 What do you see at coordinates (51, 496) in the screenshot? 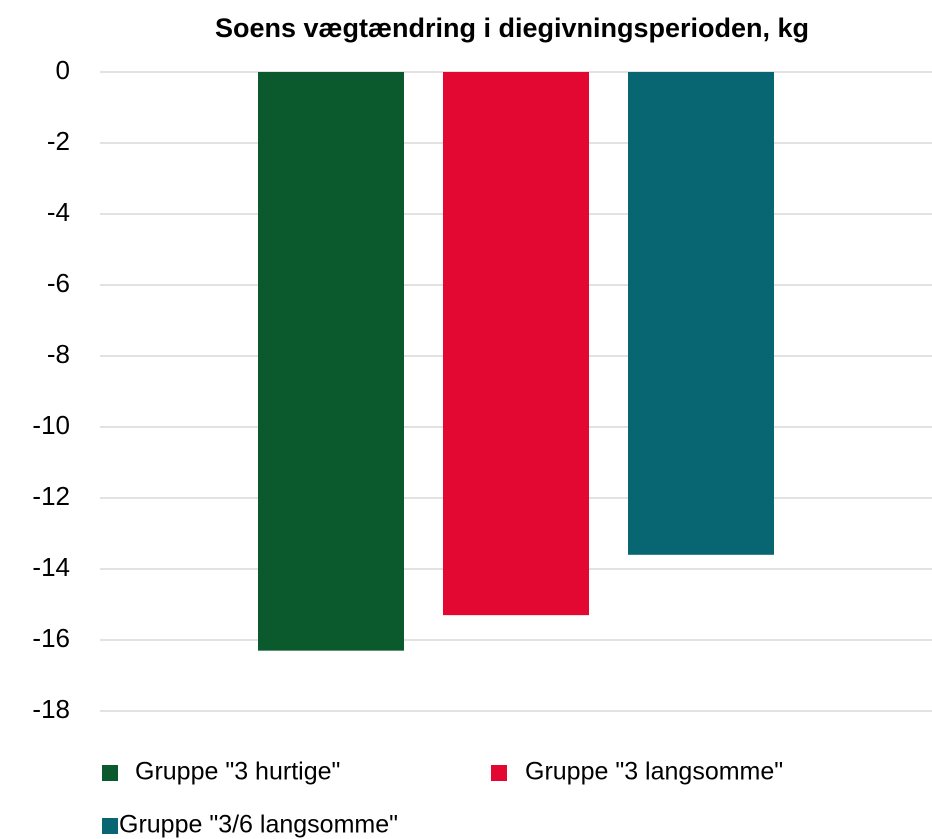
I see `y-tick-label: -12` at bounding box center [51, 496].